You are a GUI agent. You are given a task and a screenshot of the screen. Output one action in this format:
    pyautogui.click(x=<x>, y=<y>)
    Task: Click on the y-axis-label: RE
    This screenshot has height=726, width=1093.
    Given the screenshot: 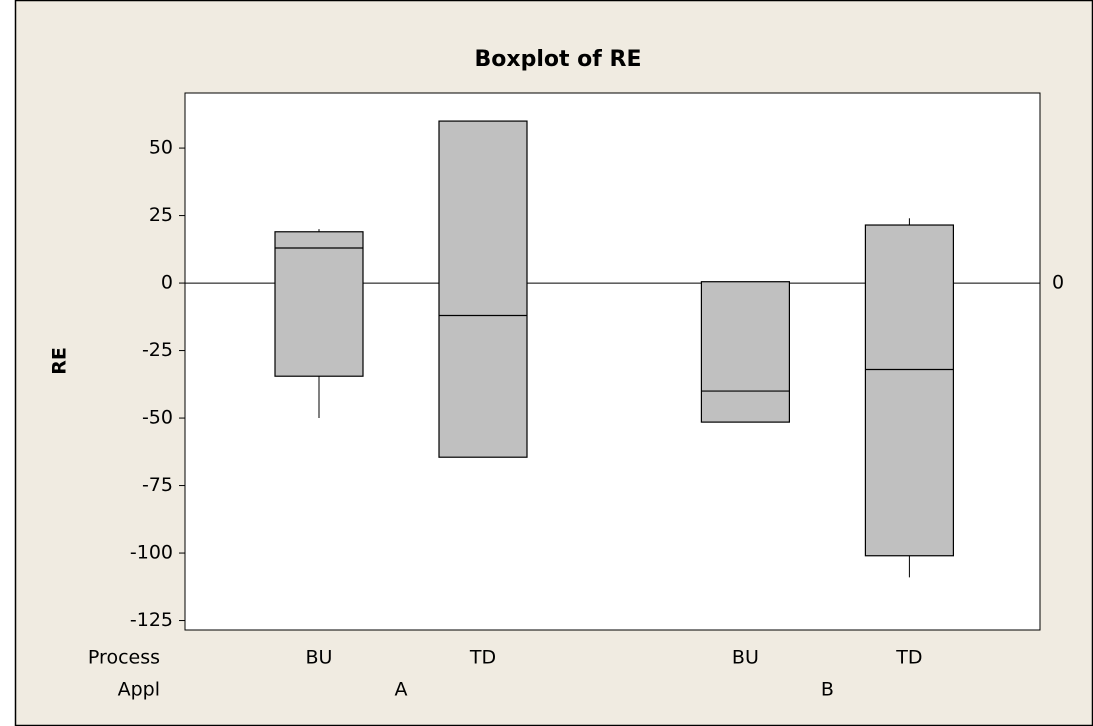 What is the action you would take?
    pyautogui.click(x=60, y=361)
    